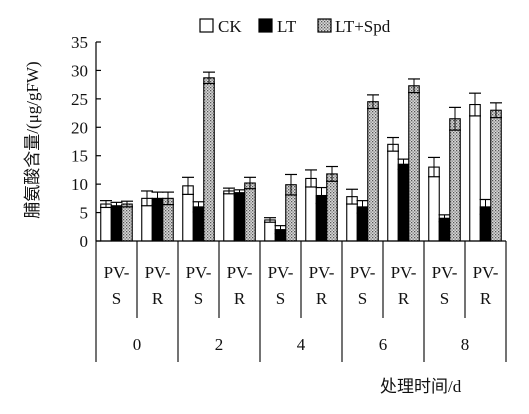  Describe the element at coordinates (465, 344) in the screenshot. I see `day-label: 8` at that location.